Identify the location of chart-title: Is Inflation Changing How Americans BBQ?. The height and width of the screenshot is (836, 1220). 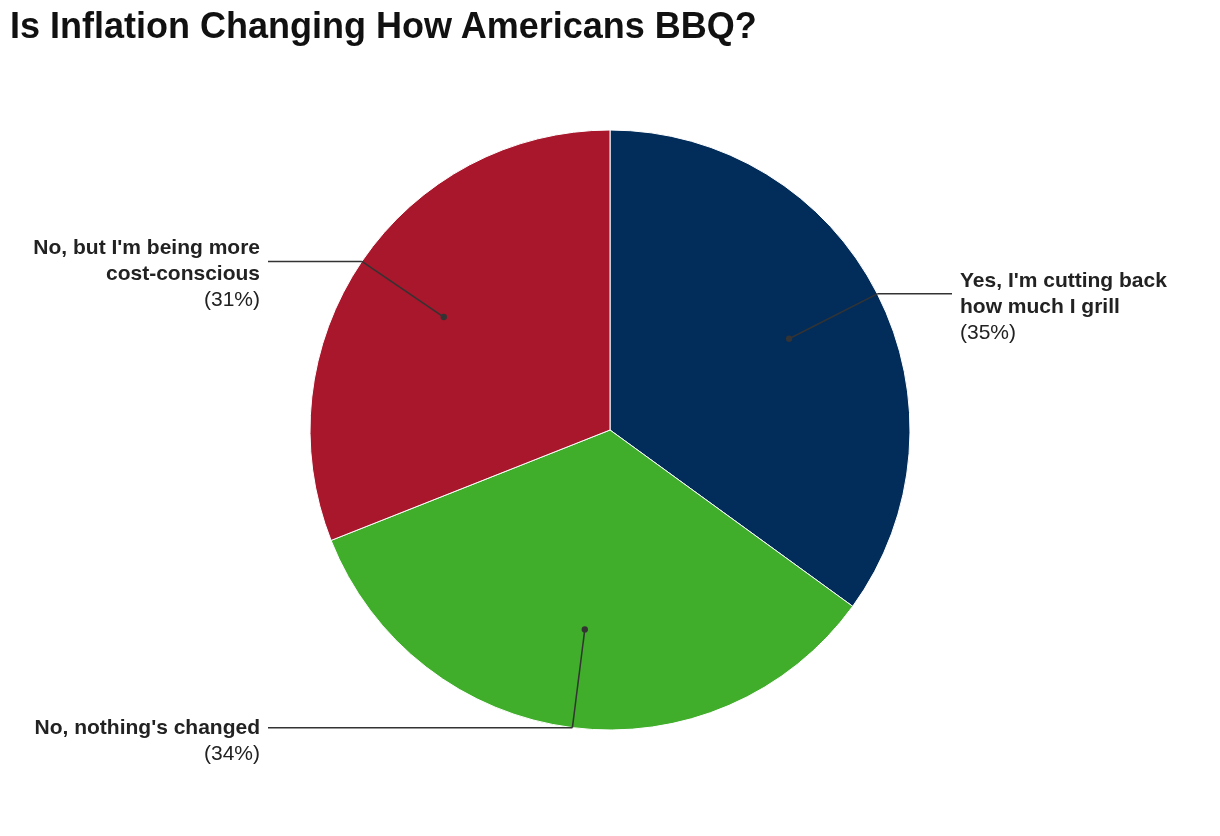
(383, 25).